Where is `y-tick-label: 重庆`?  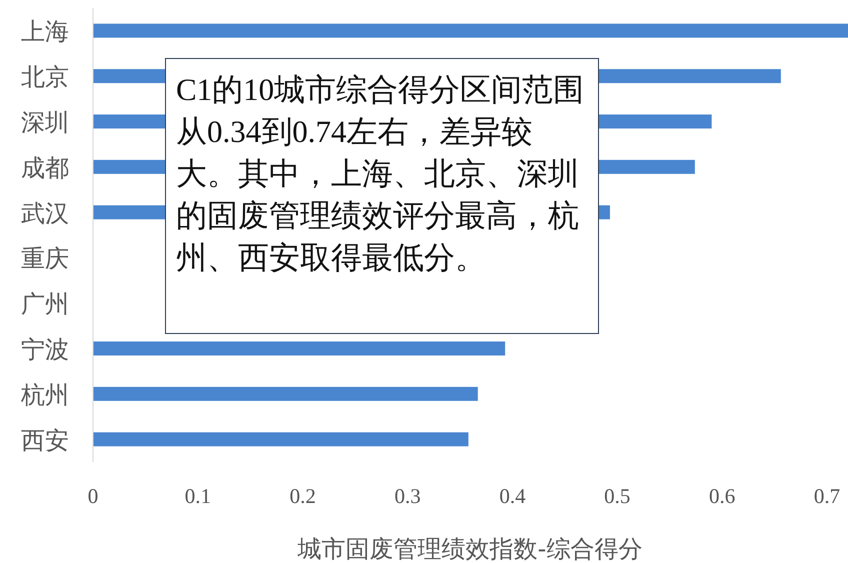
y-tick-label: 重庆 is located at coordinates (45, 258).